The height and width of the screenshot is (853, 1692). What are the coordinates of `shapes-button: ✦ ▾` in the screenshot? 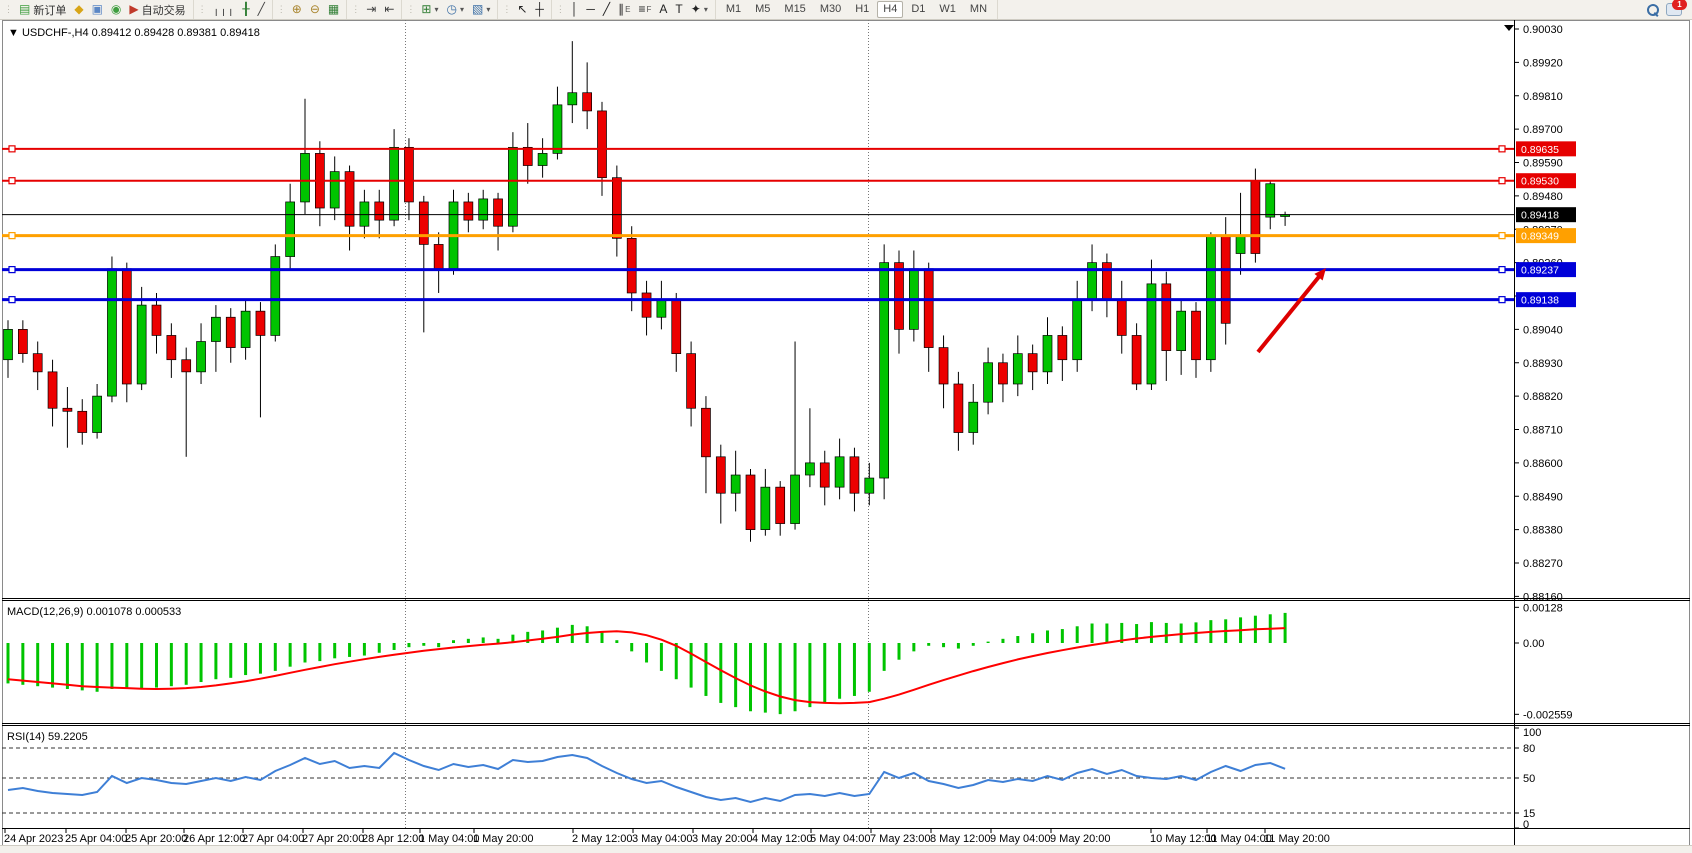 It's located at (699, 9).